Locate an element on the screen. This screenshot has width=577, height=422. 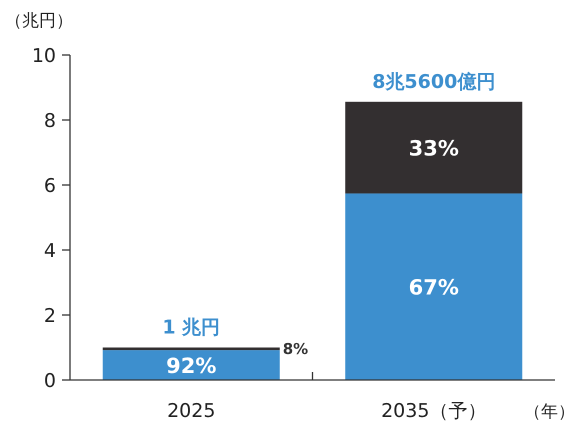
annotation: 67% is located at coordinates (433, 288).